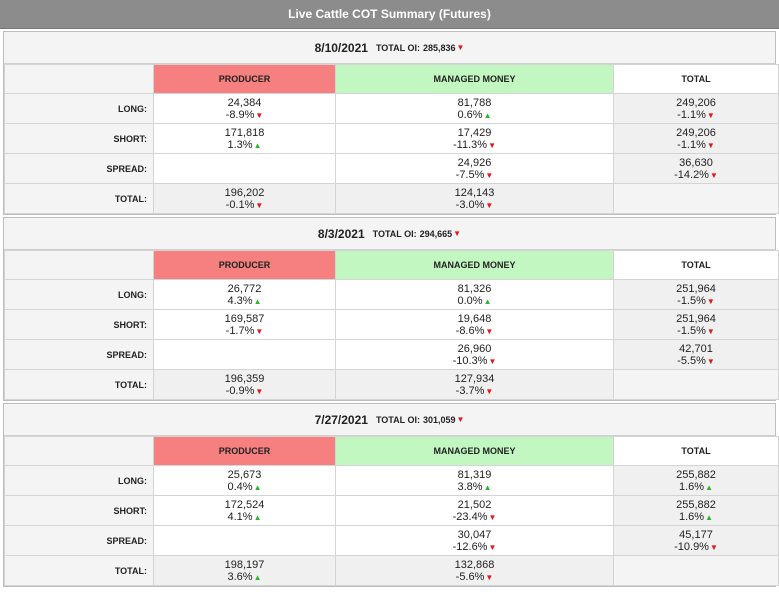 This screenshot has width=779, height=607. What do you see at coordinates (436, 233) in the screenshot?
I see `total-oi-value: 294,665` at bounding box center [436, 233].